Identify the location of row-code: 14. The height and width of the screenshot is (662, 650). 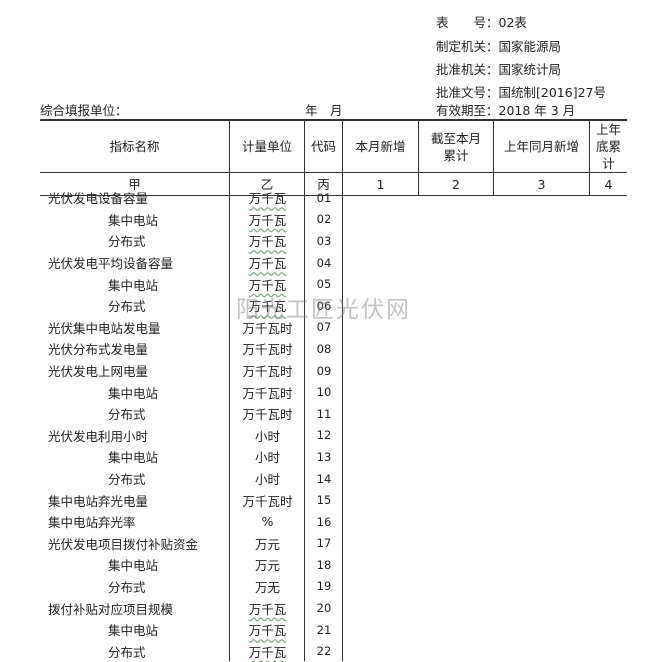
(324, 478).